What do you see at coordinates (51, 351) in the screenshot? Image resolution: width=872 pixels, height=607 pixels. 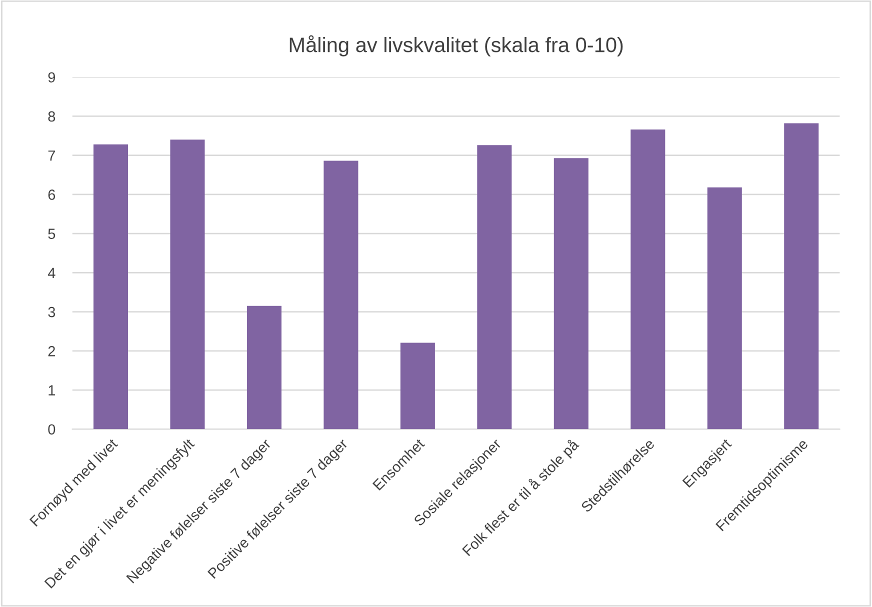 I see `y-tick-label: 2` at bounding box center [51, 351].